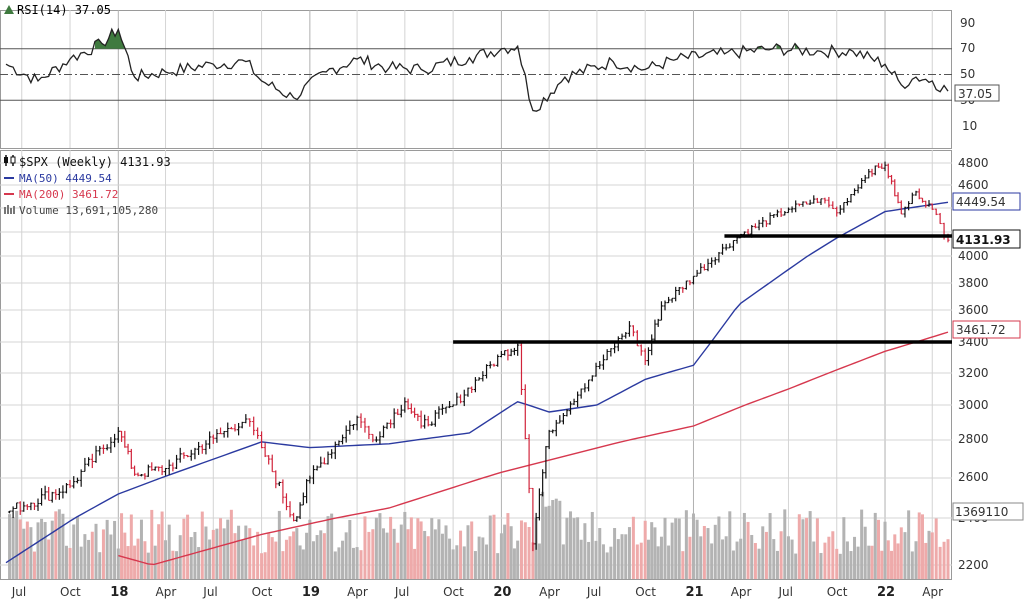 This screenshot has height=601, width=1024. Describe the element at coordinates (969, 126) in the screenshot. I see `rsi-tick-10: 10` at that location.